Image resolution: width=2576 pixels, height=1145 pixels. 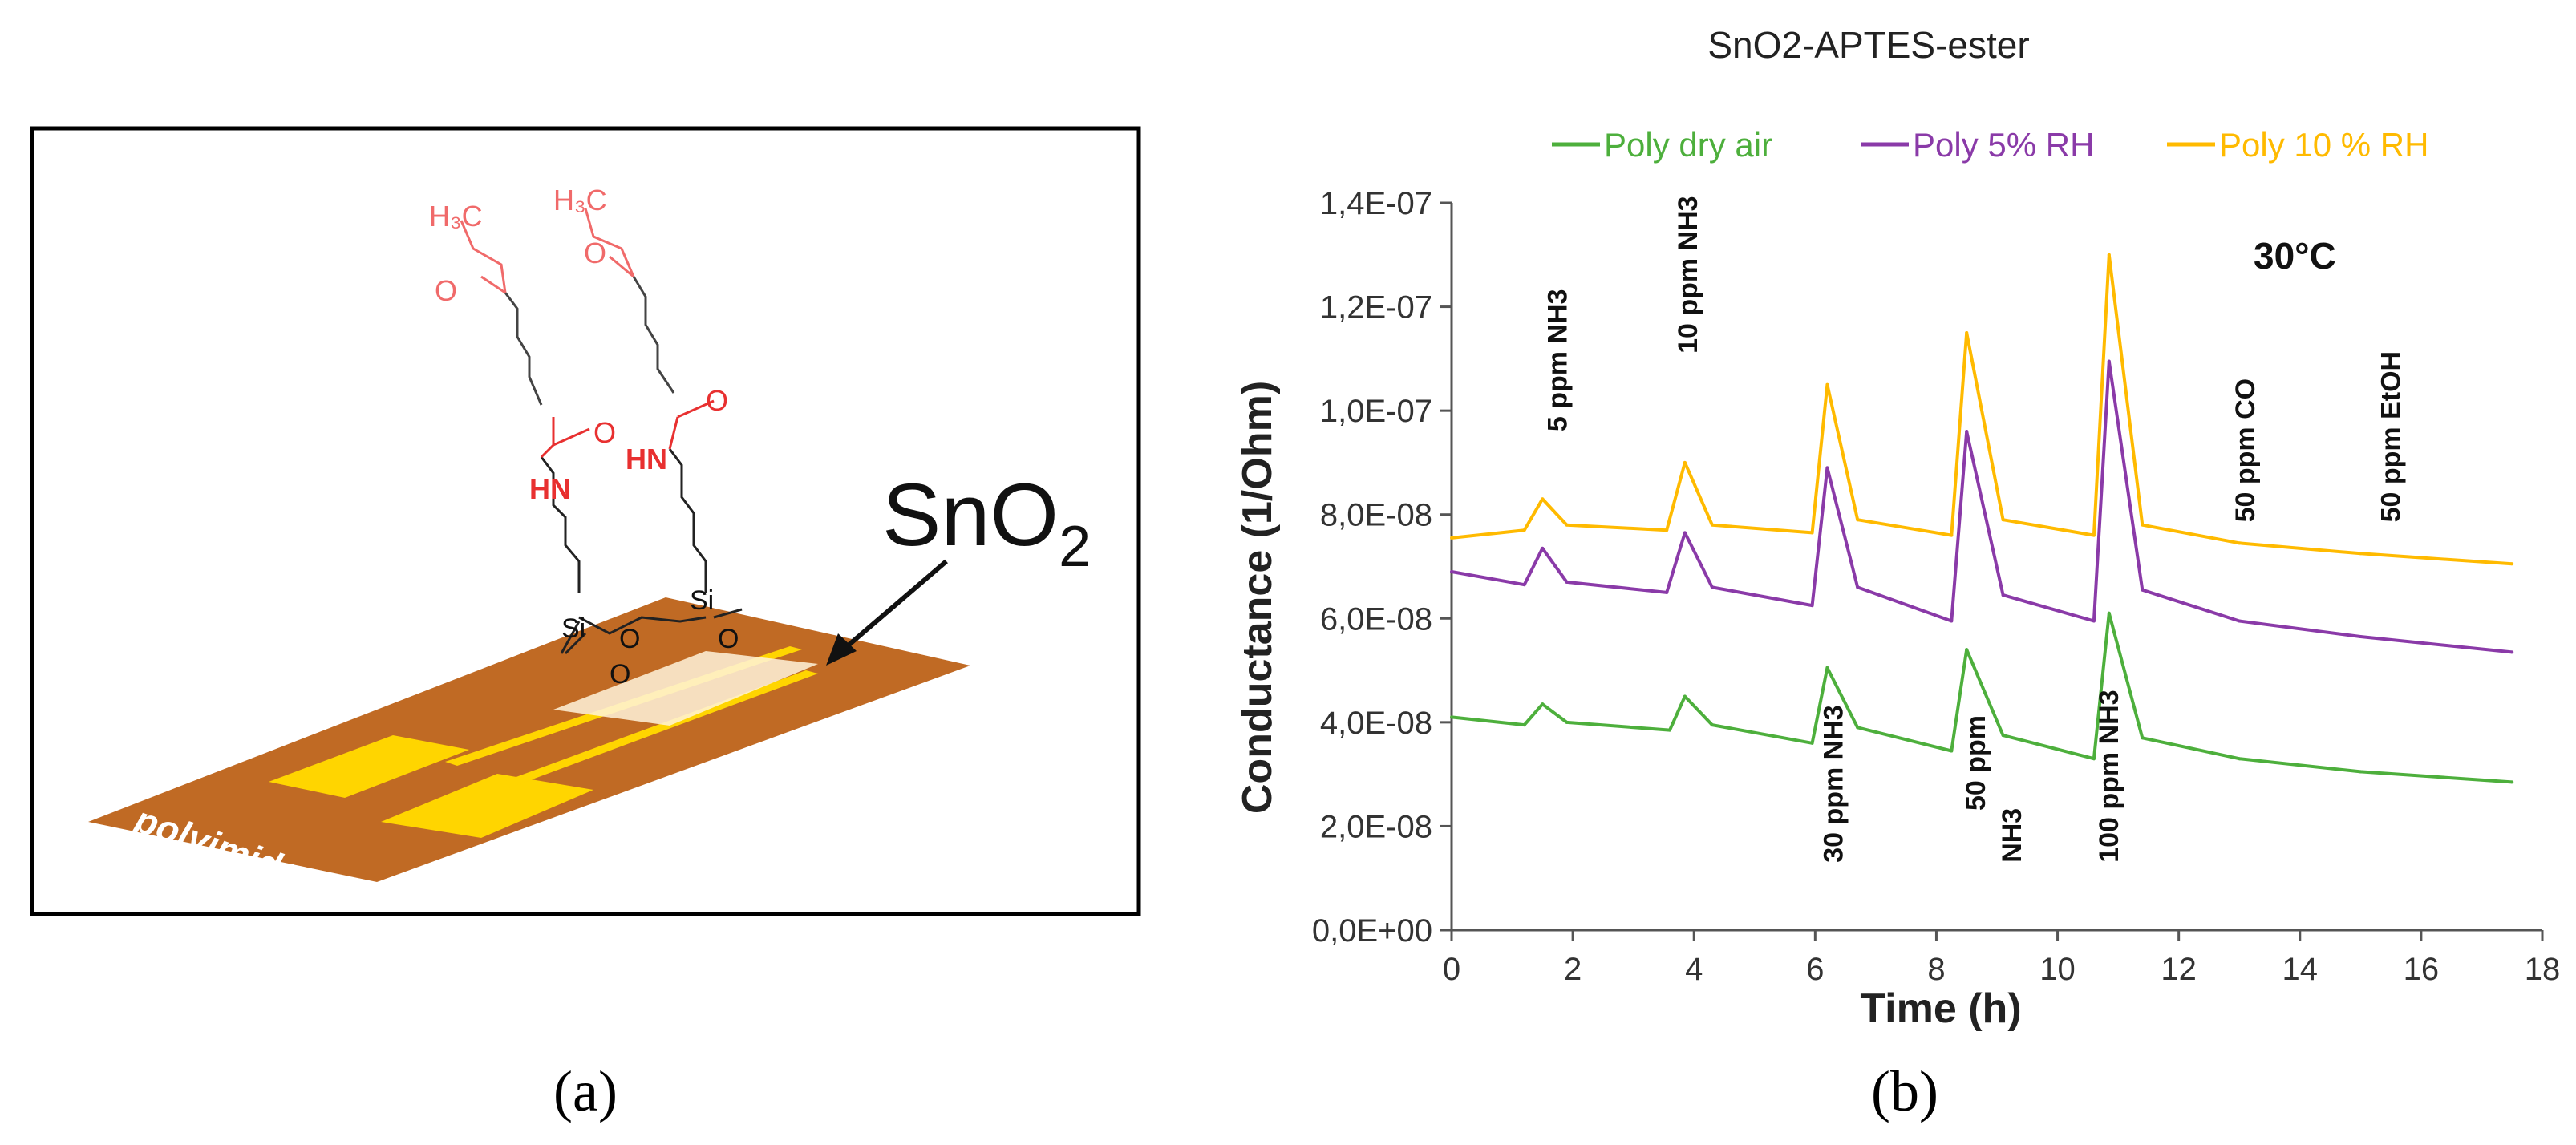 What do you see at coordinates (1940, 1009) in the screenshot?
I see `x-axis-label: Time (h)` at bounding box center [1940, 1009].